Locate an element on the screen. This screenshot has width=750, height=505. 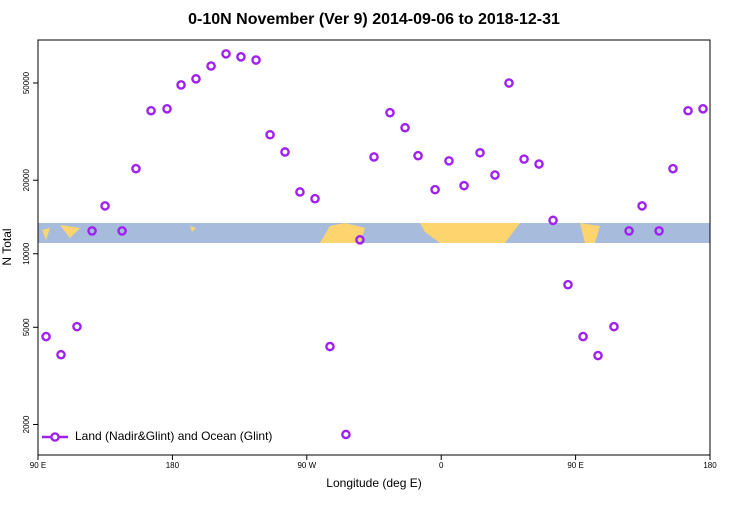
y-tick-label: 50000 is located at coordinates (26, 82).